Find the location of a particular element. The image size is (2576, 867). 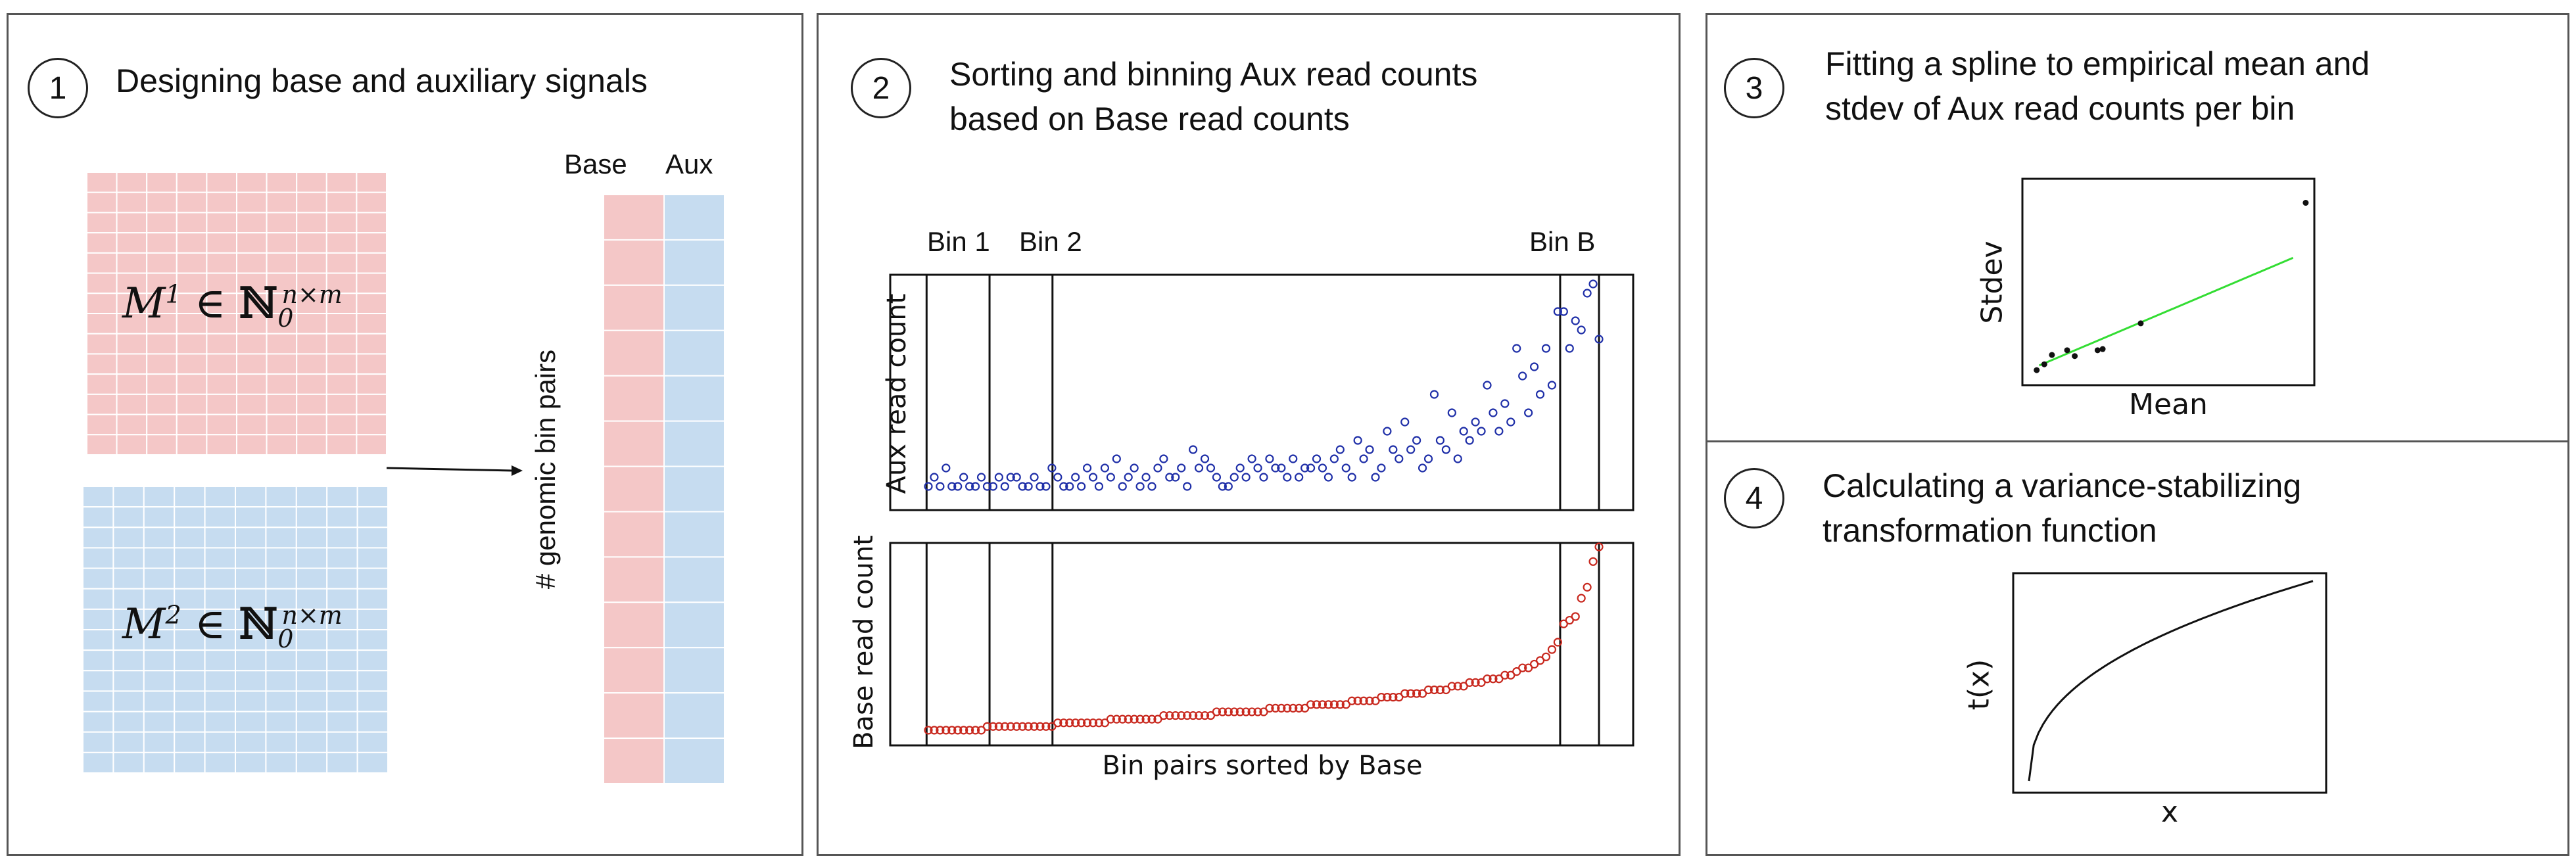

step-4-circle: 4 is located at coordinates (1754, 498).